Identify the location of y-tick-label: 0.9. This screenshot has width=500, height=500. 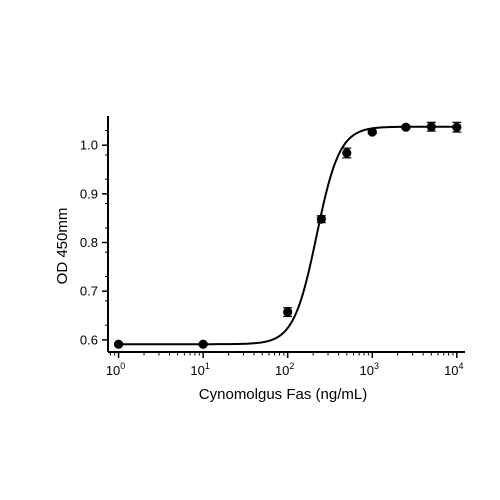
(89, 193).